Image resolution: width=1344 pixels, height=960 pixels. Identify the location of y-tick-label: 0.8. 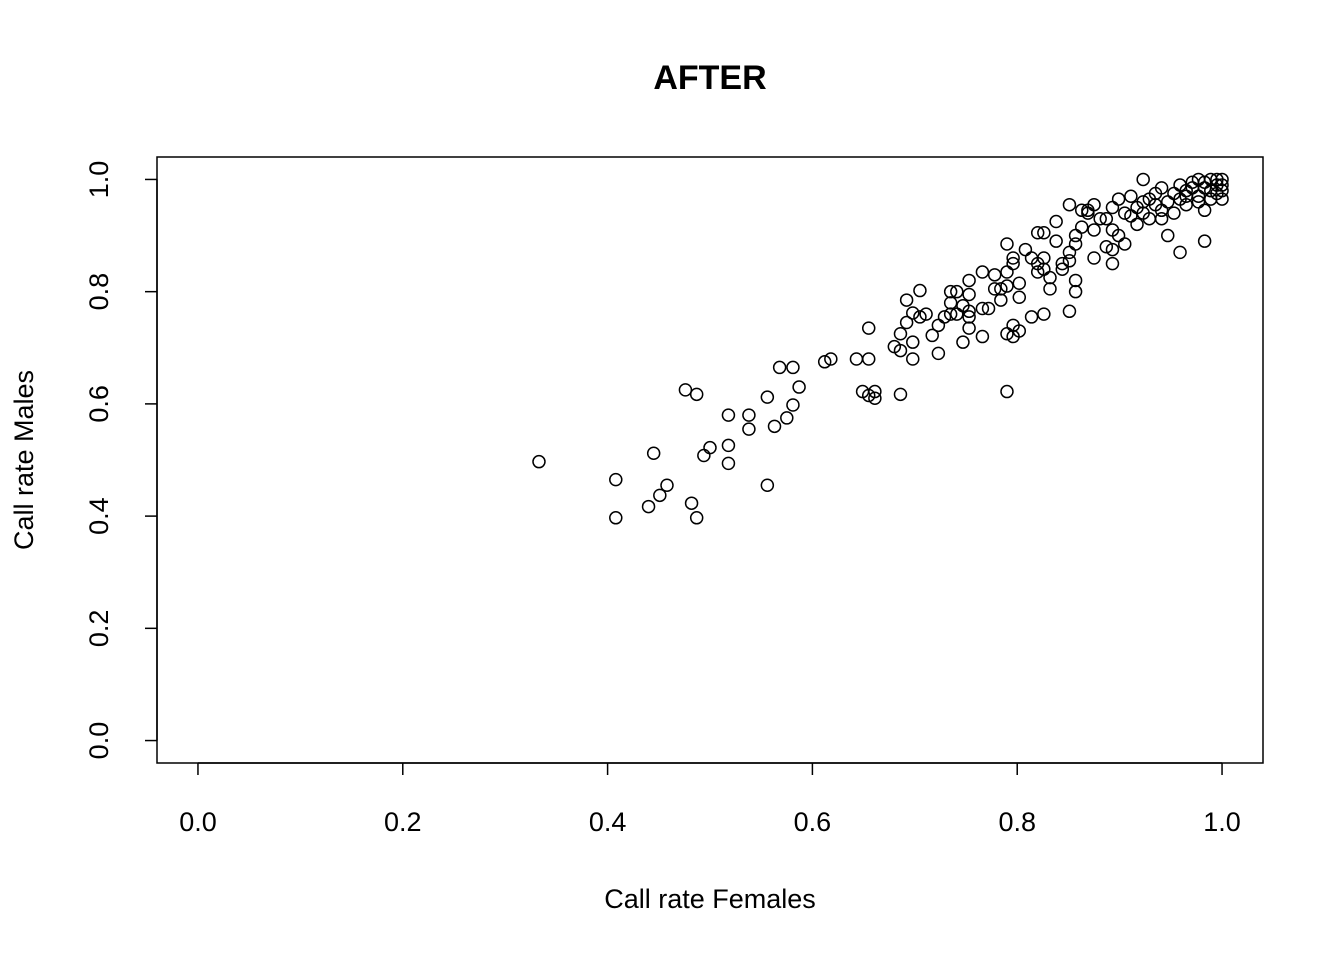
(99, 292).